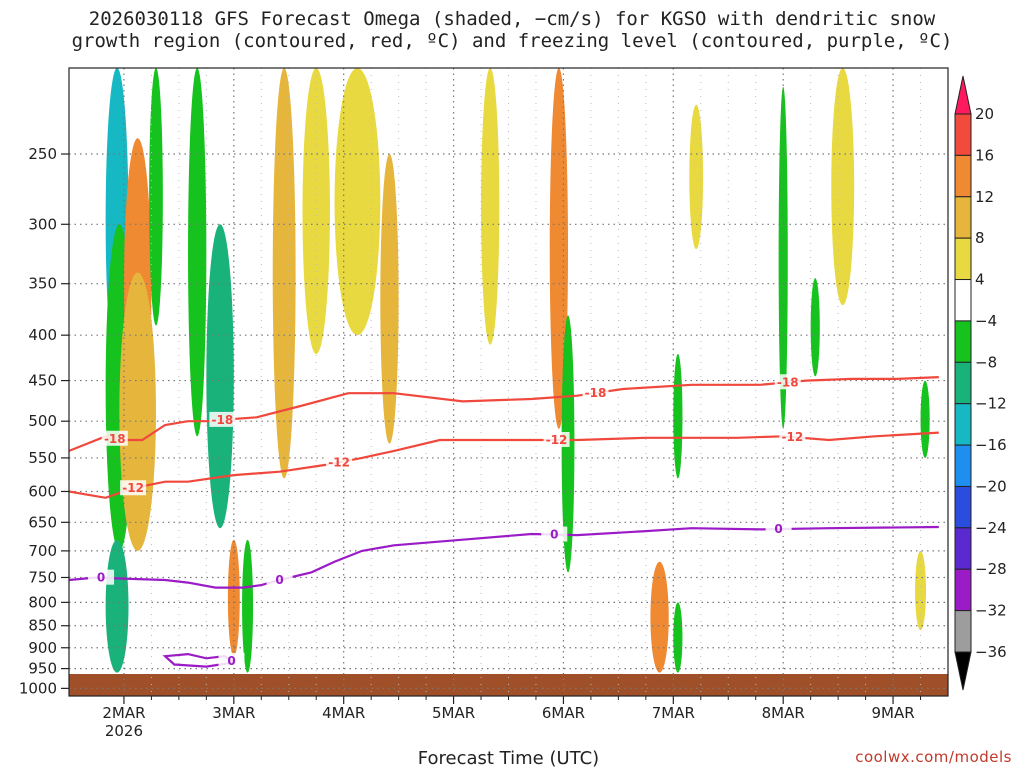 Image resolution: width=1024 pixels, height=768 pixels. I want to click on x-tick-label: 8MAR, so click(783, 713).